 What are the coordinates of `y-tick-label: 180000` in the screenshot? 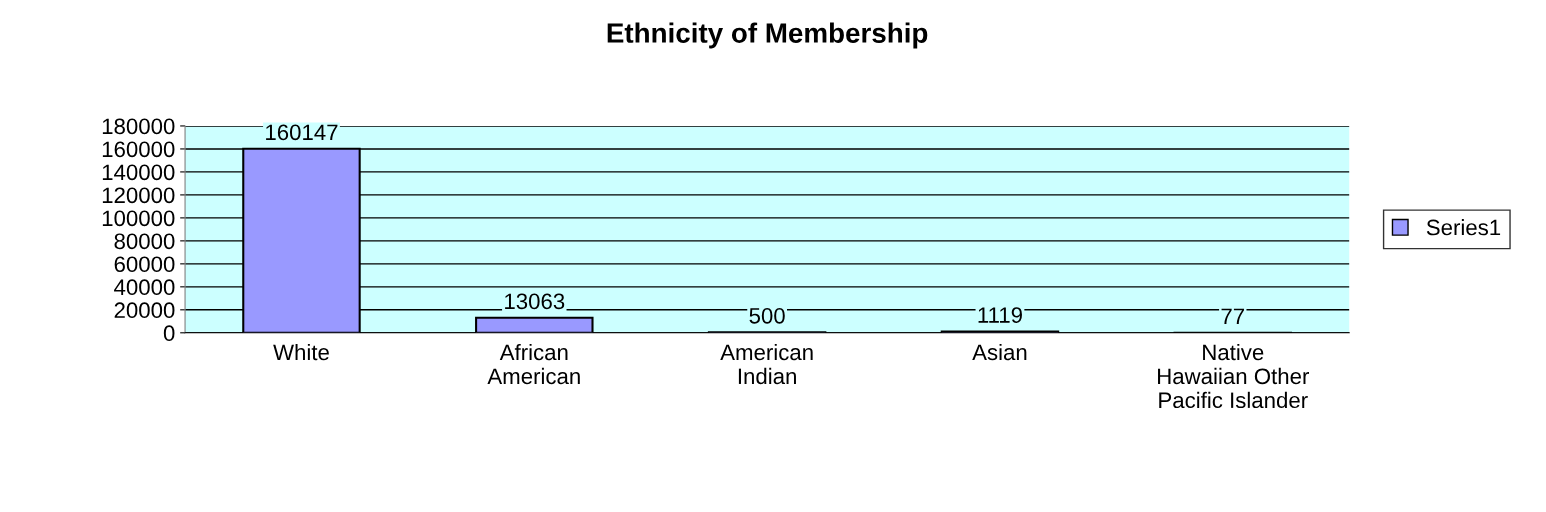 It's located at (138, 126).